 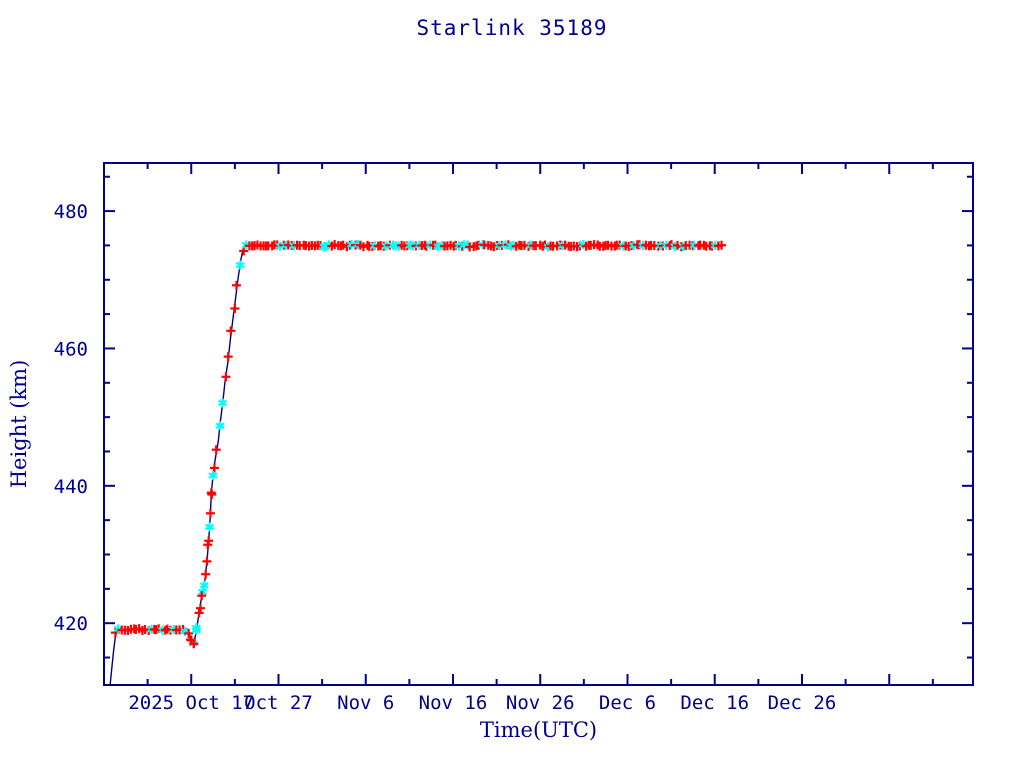 What do you see at coordinates (71, 349) in the screenshot?
I see `y-tick-label: 460` at bounding box center [71, 349].